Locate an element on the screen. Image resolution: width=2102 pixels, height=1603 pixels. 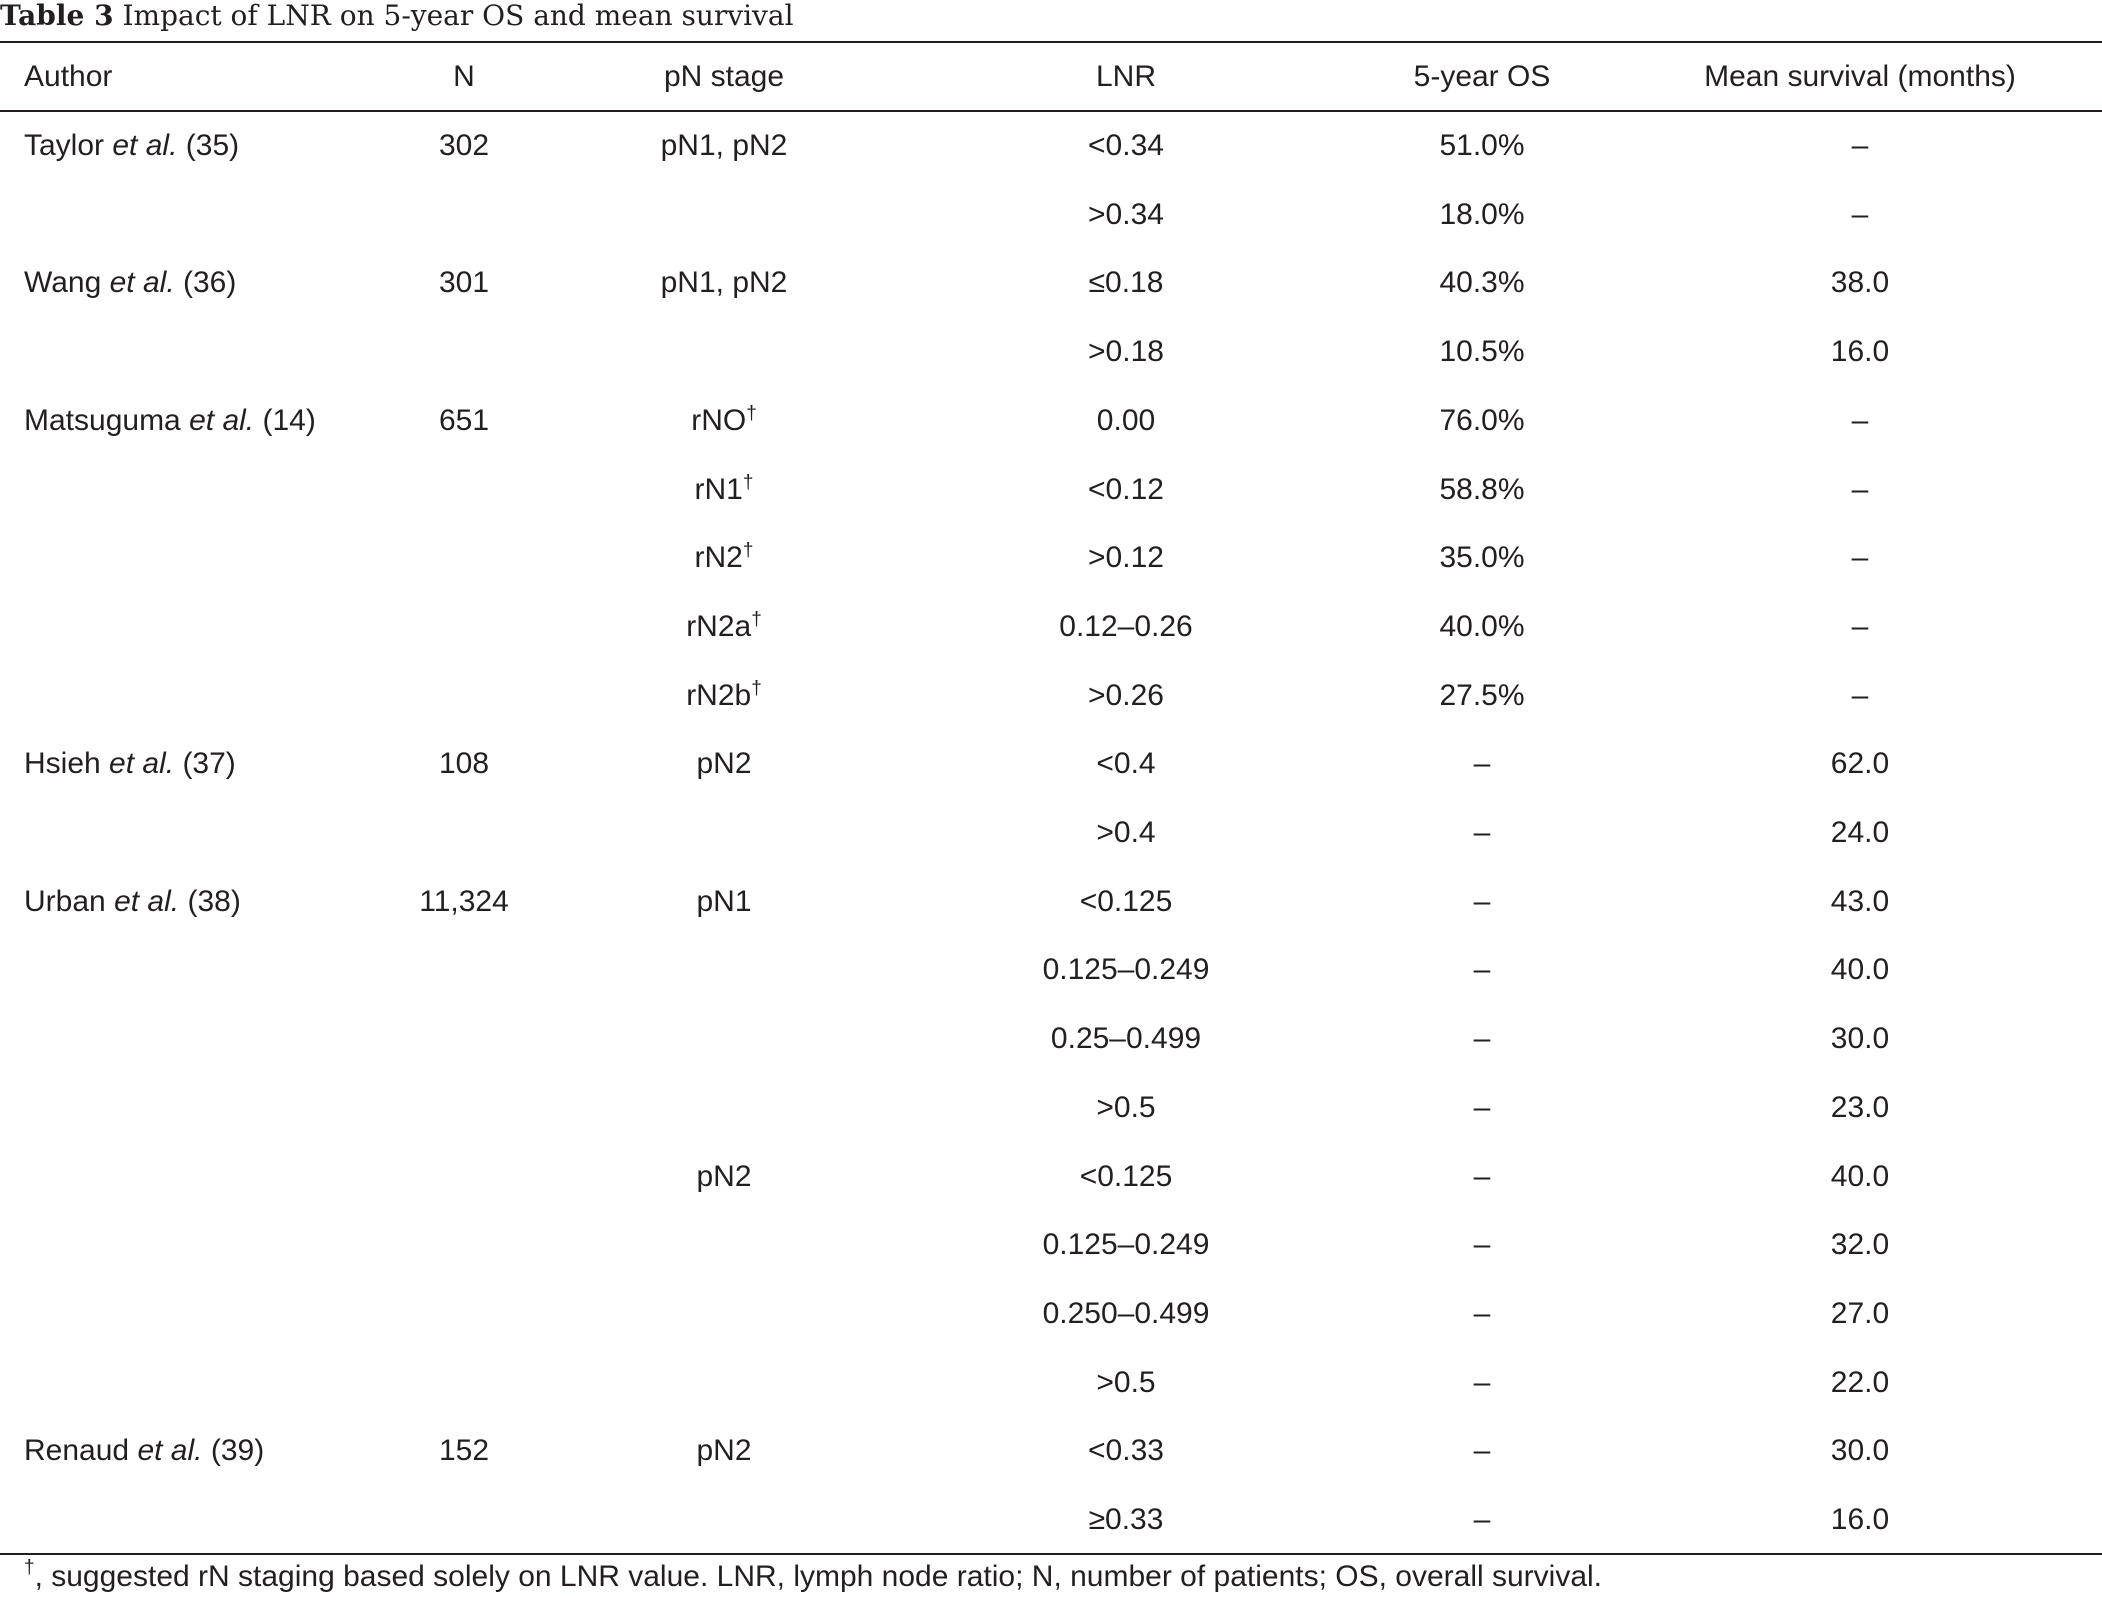
pn-stage-value: rN2 is located at coordinates (718, 558).